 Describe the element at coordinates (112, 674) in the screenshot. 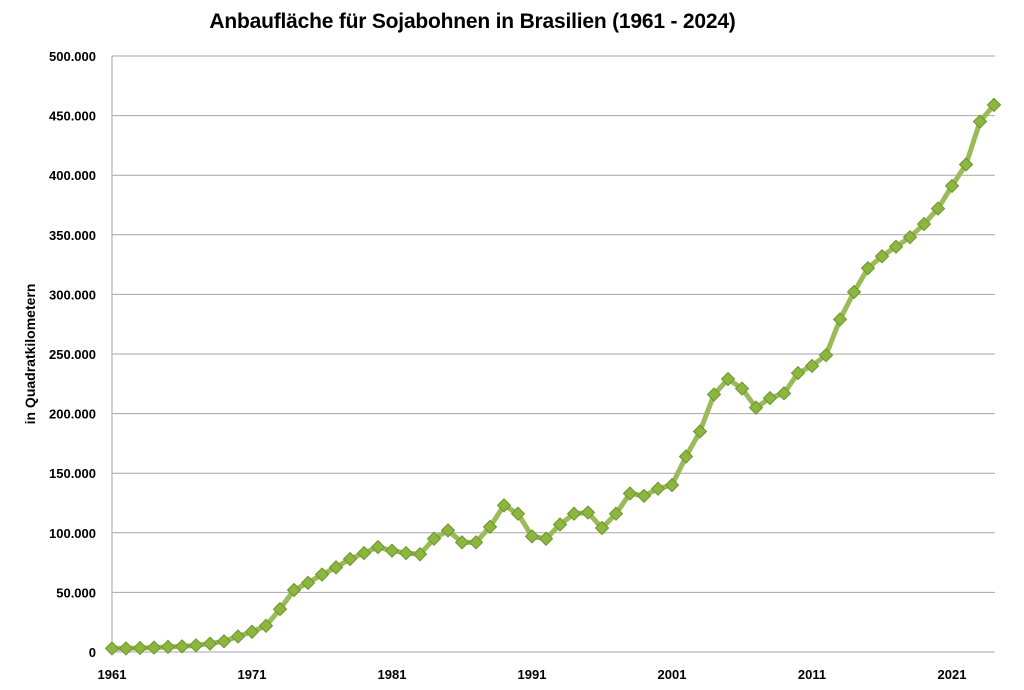

I see `x-tick-label: 1961` at that location.